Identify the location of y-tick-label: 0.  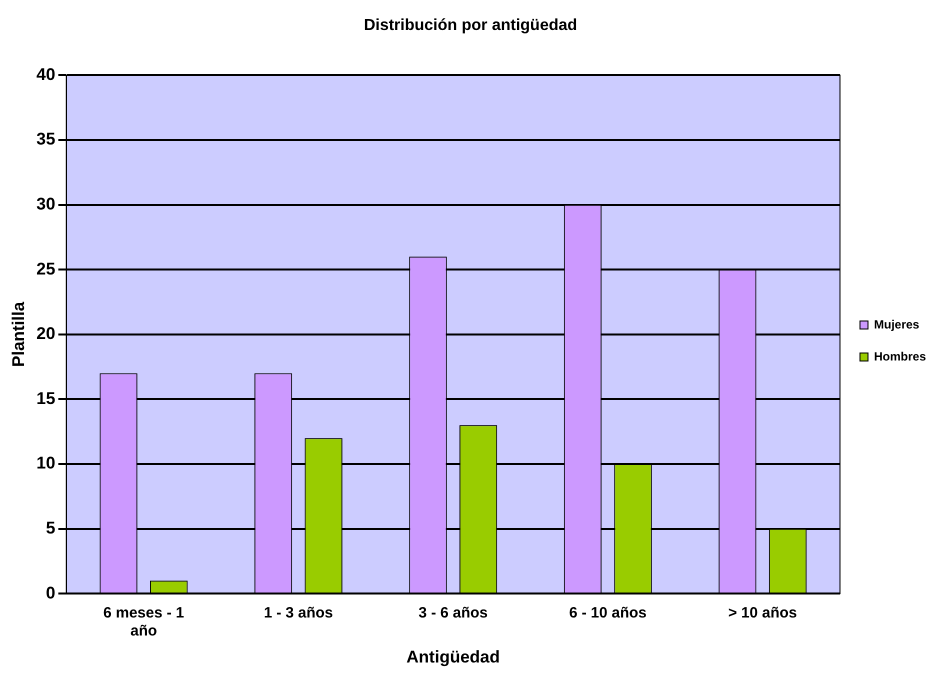
(51, 592).